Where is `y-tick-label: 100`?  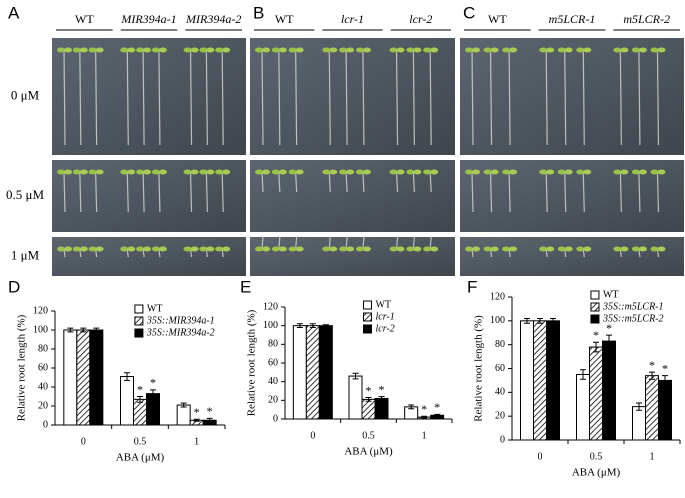 y-tick-label: 100 is located at coordinates (40, 329).